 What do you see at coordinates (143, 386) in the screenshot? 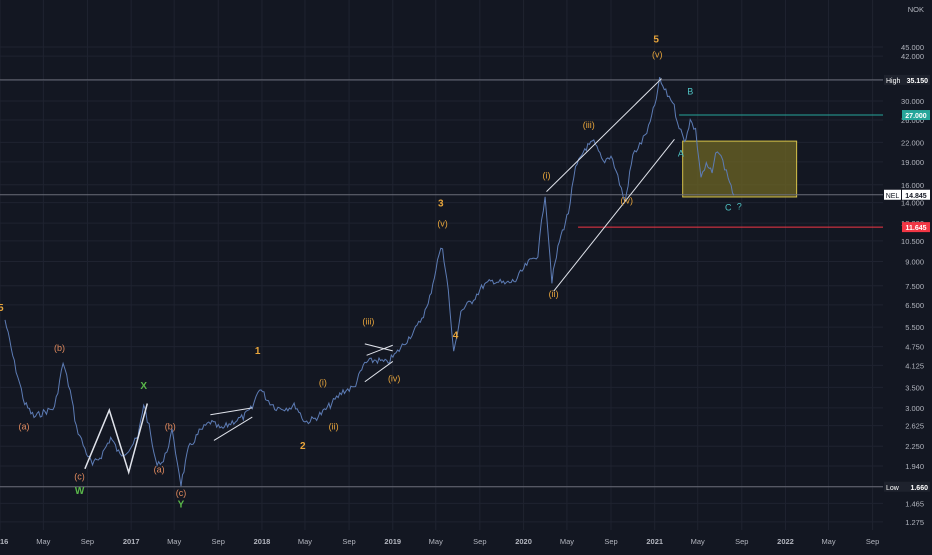
I see `wave-label: X` at bounding box center [143, 386].